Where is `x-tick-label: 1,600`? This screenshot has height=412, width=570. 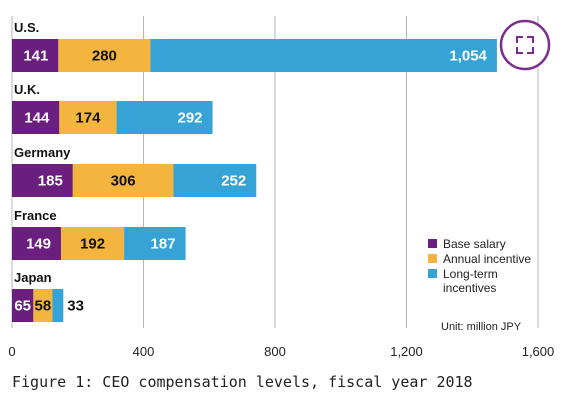 x-tick-label: 1,600 is located at coordinates (538, 351).